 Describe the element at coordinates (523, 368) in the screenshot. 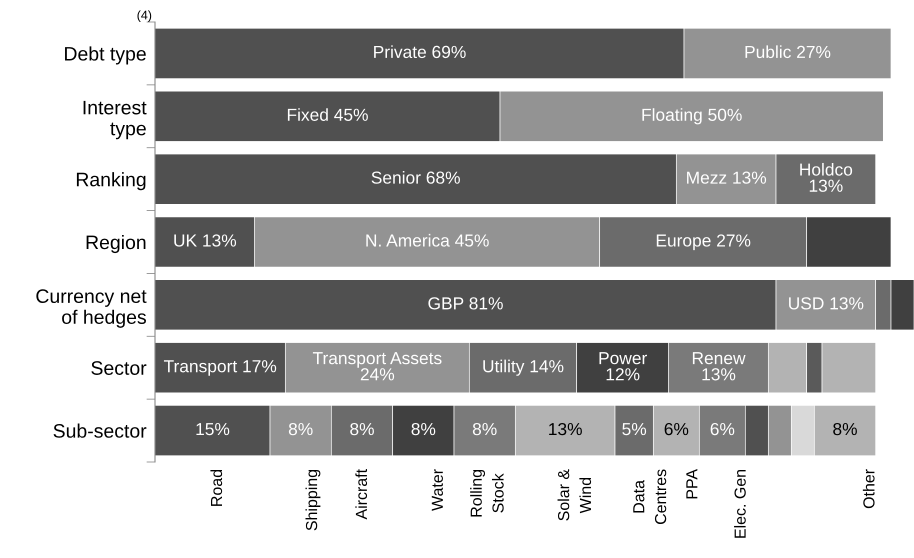

I see `data-label: Utility 14%` at that location.